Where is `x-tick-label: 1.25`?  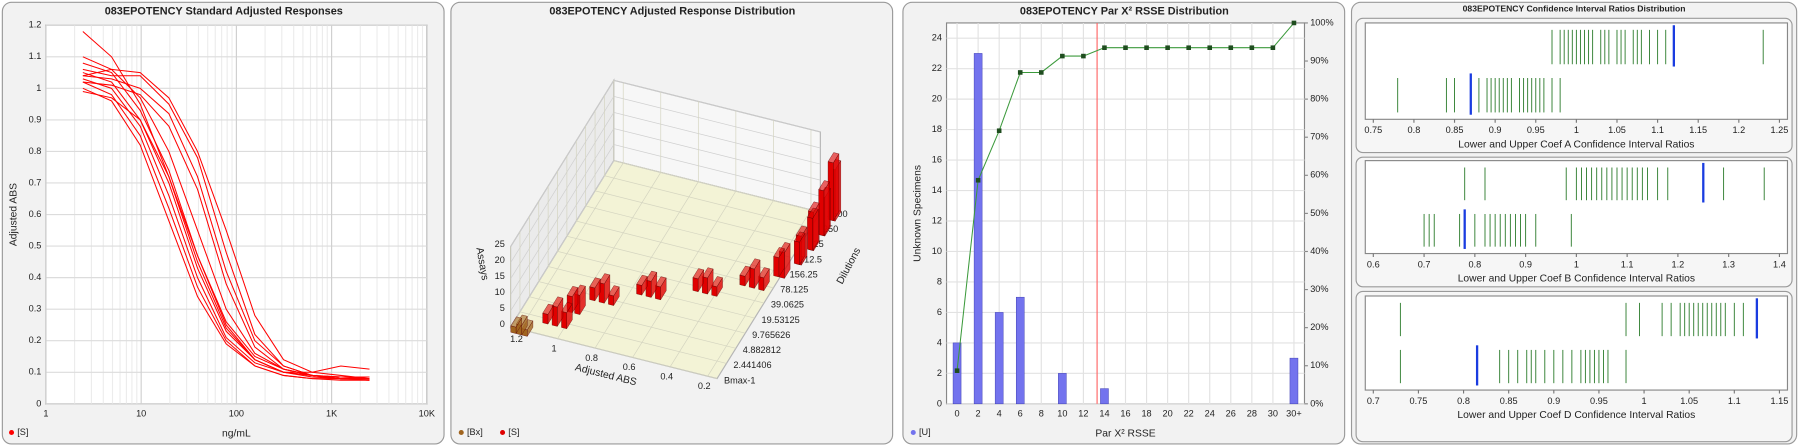
x-tick-label: 1.25 is located at coordinates (1780, 130).